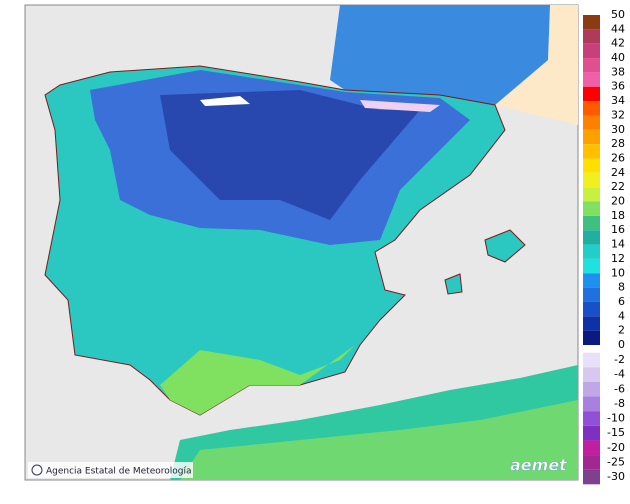 The width and height of the screenshot is (630, 504). What do you see at coordinates (618, 129) in the screenshot?
I see `legend-label: 30` at bounding box center [618, 129].